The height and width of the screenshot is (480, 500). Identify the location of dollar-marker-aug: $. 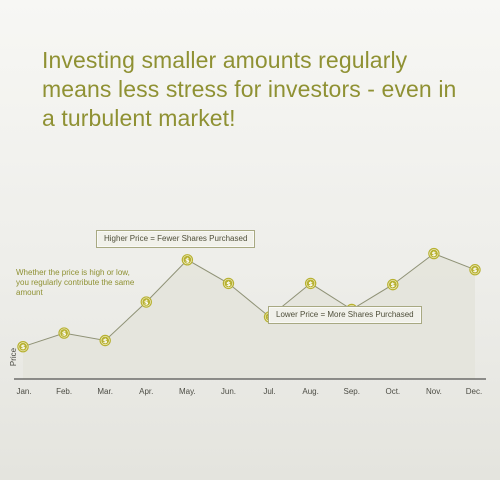
(310, 283).